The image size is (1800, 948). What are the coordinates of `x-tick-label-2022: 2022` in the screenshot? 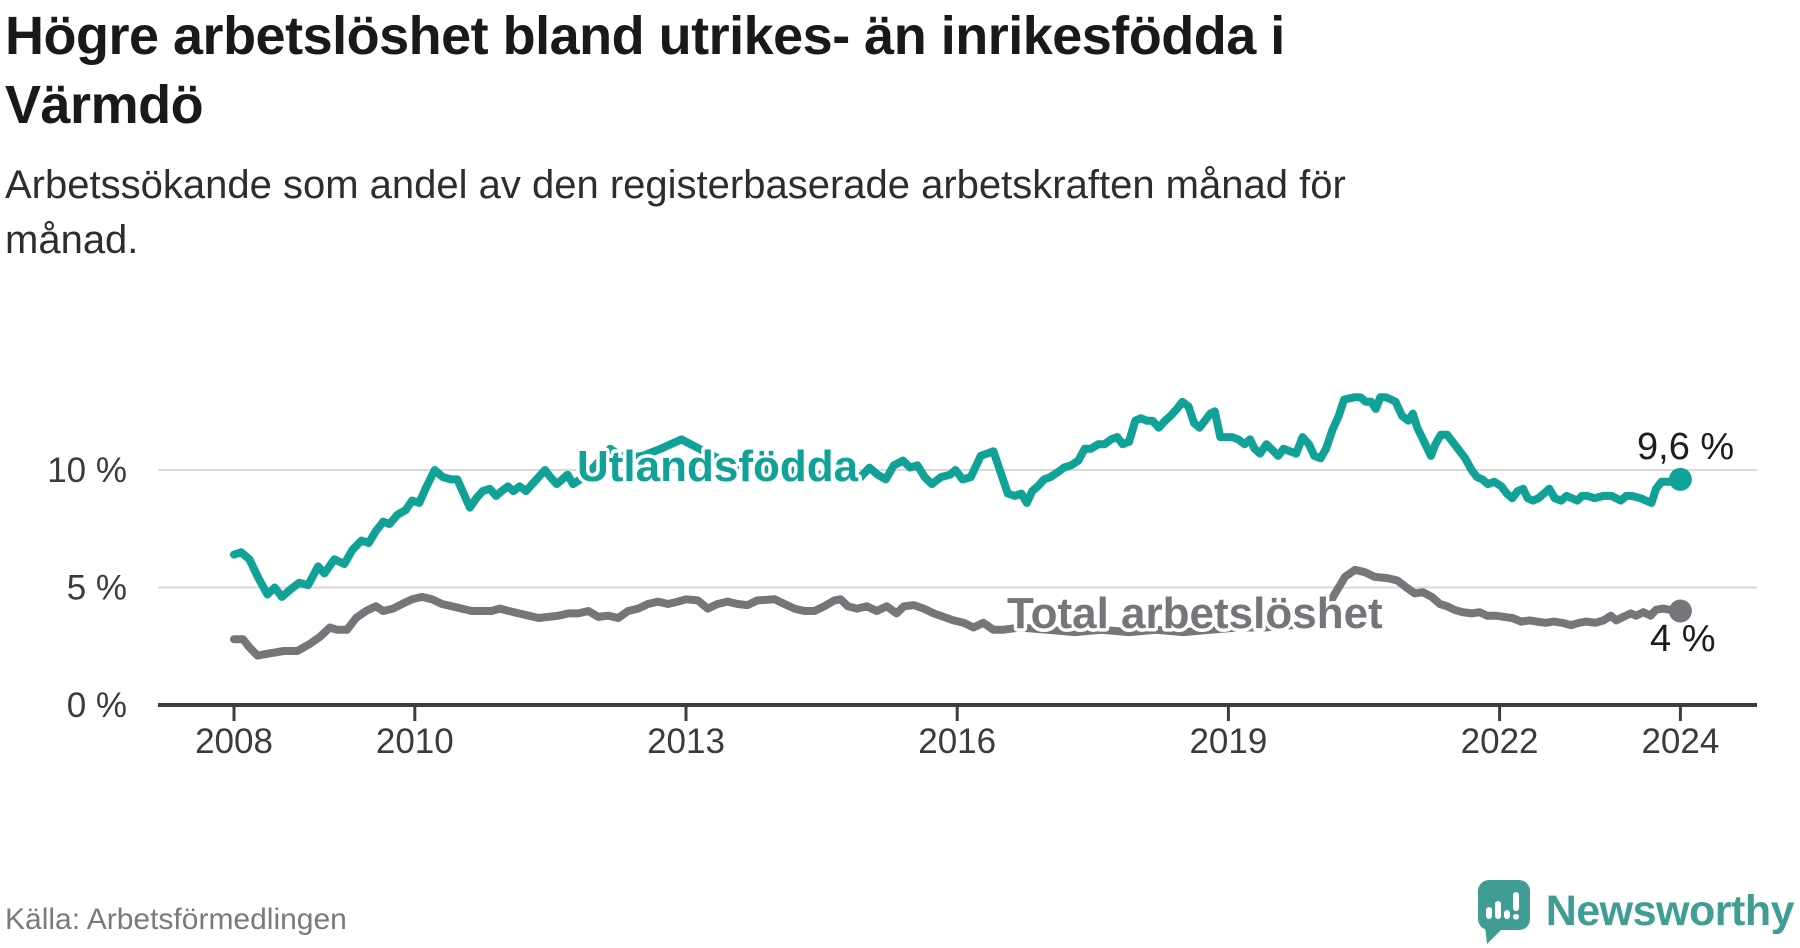 It's located at (1500, 741).